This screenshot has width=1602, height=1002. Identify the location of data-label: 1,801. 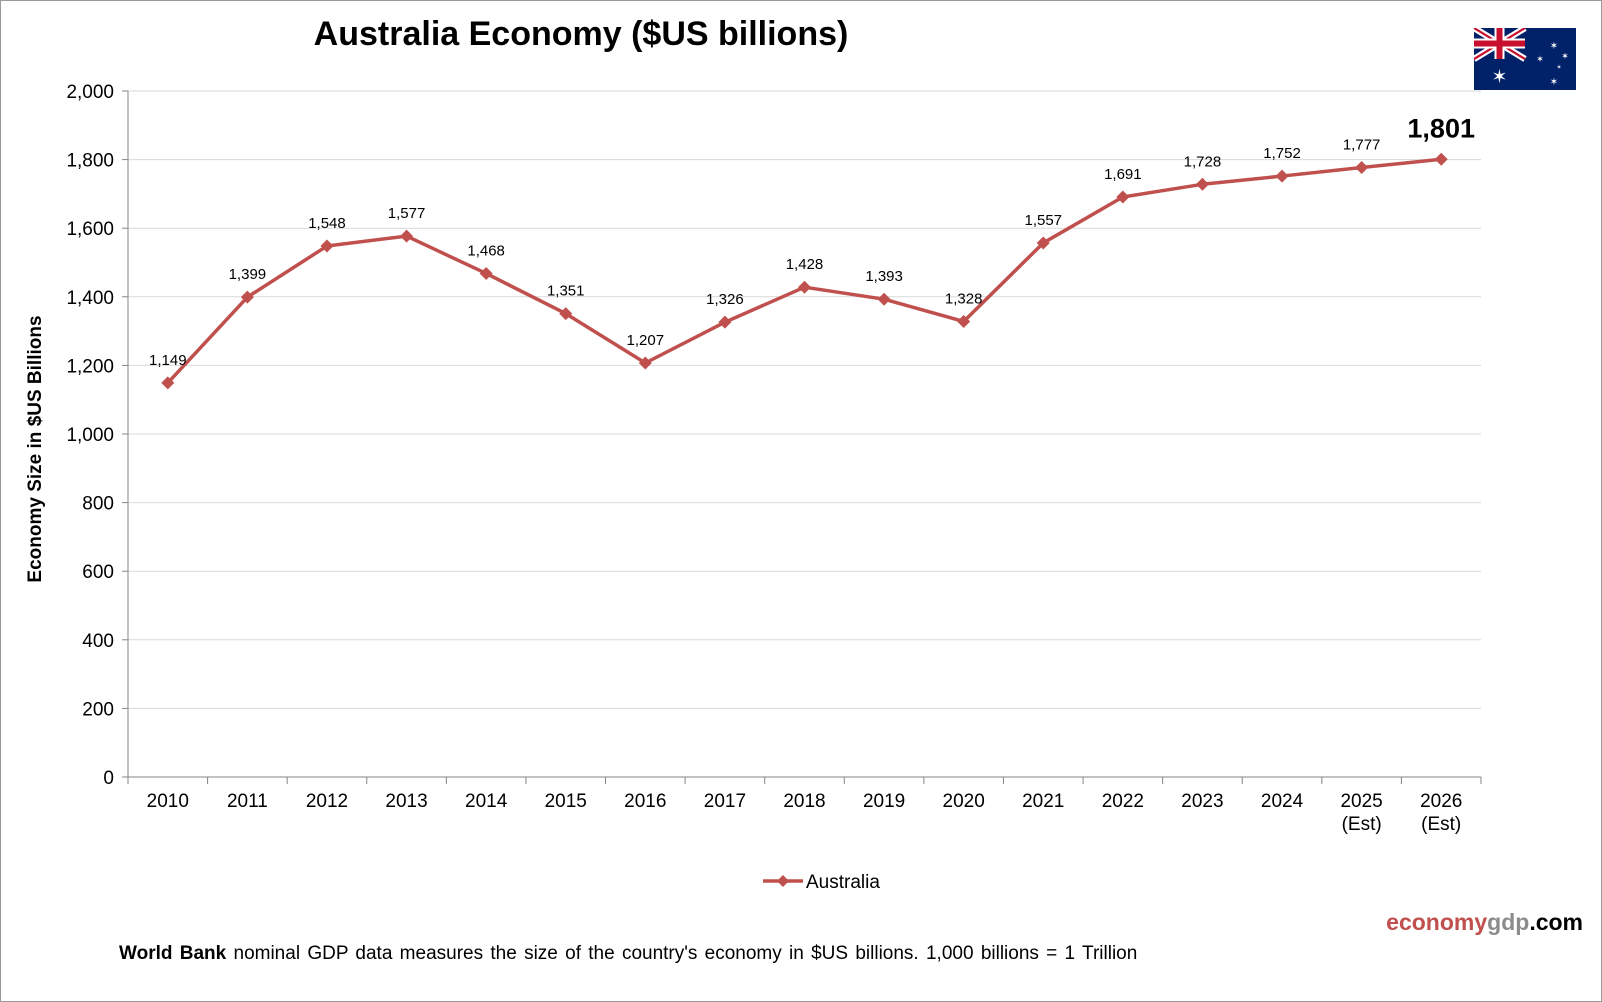
(1441, 128).